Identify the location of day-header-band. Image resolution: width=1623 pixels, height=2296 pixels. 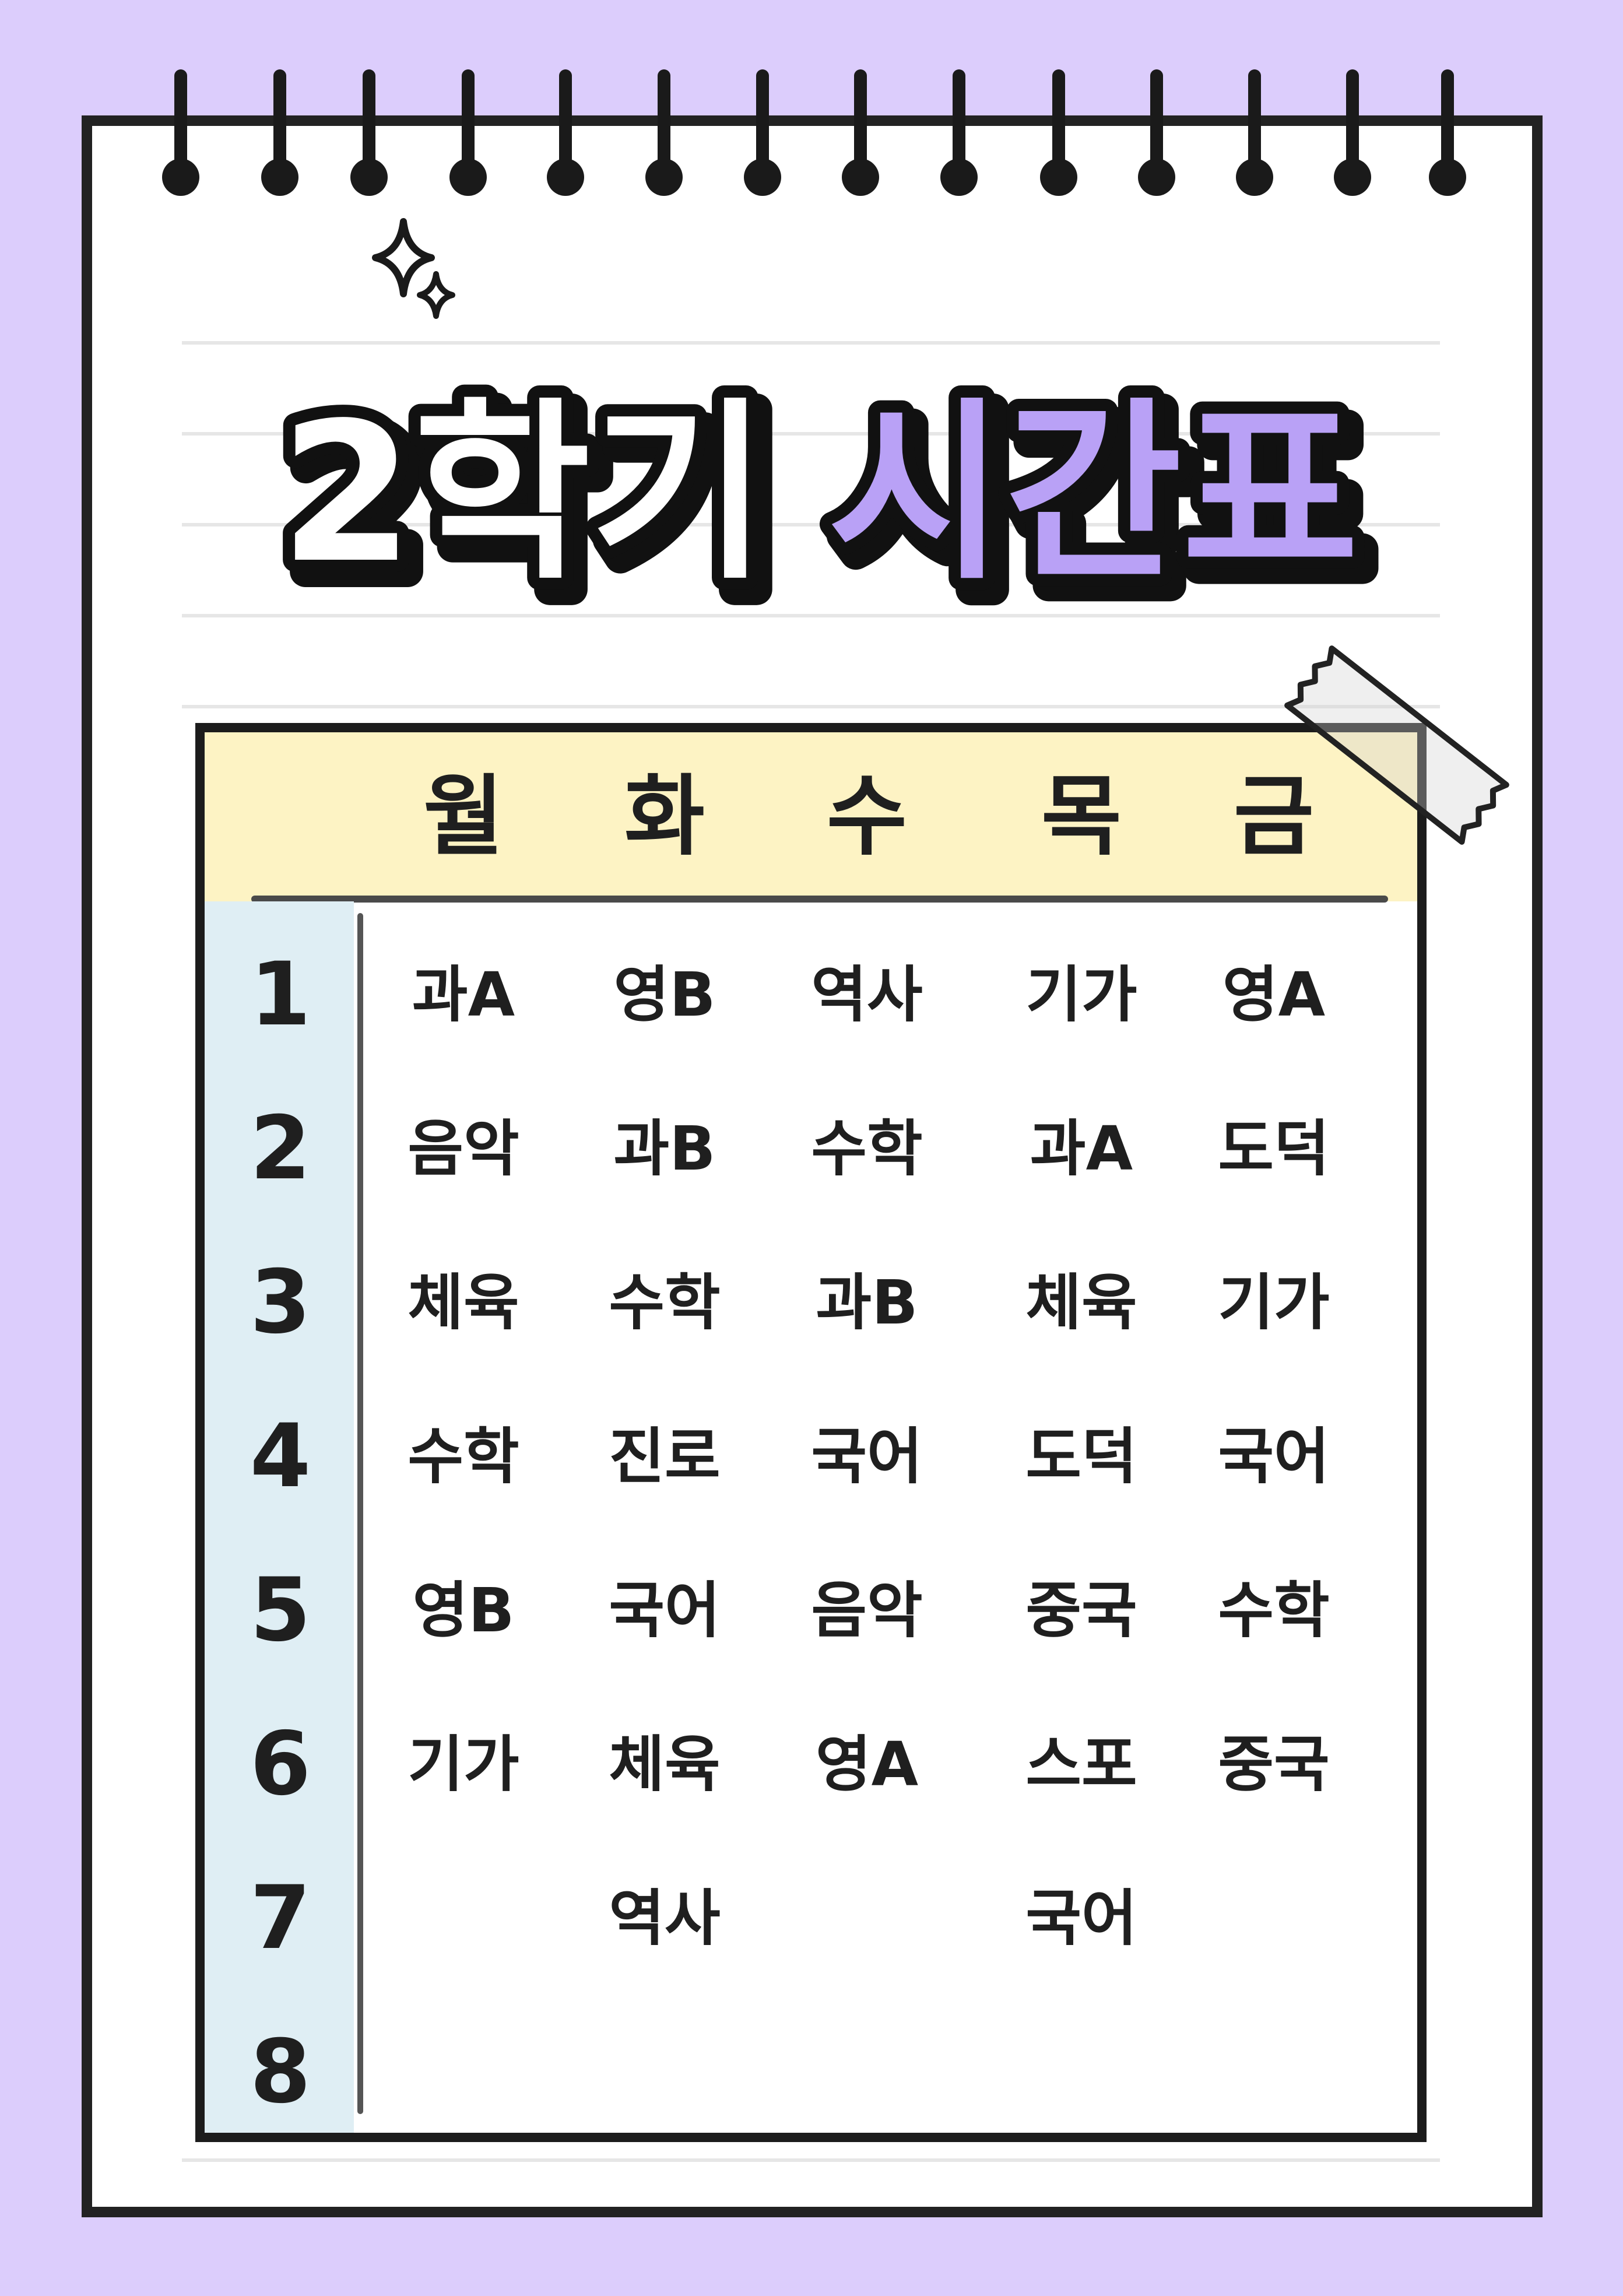
(811, 816).